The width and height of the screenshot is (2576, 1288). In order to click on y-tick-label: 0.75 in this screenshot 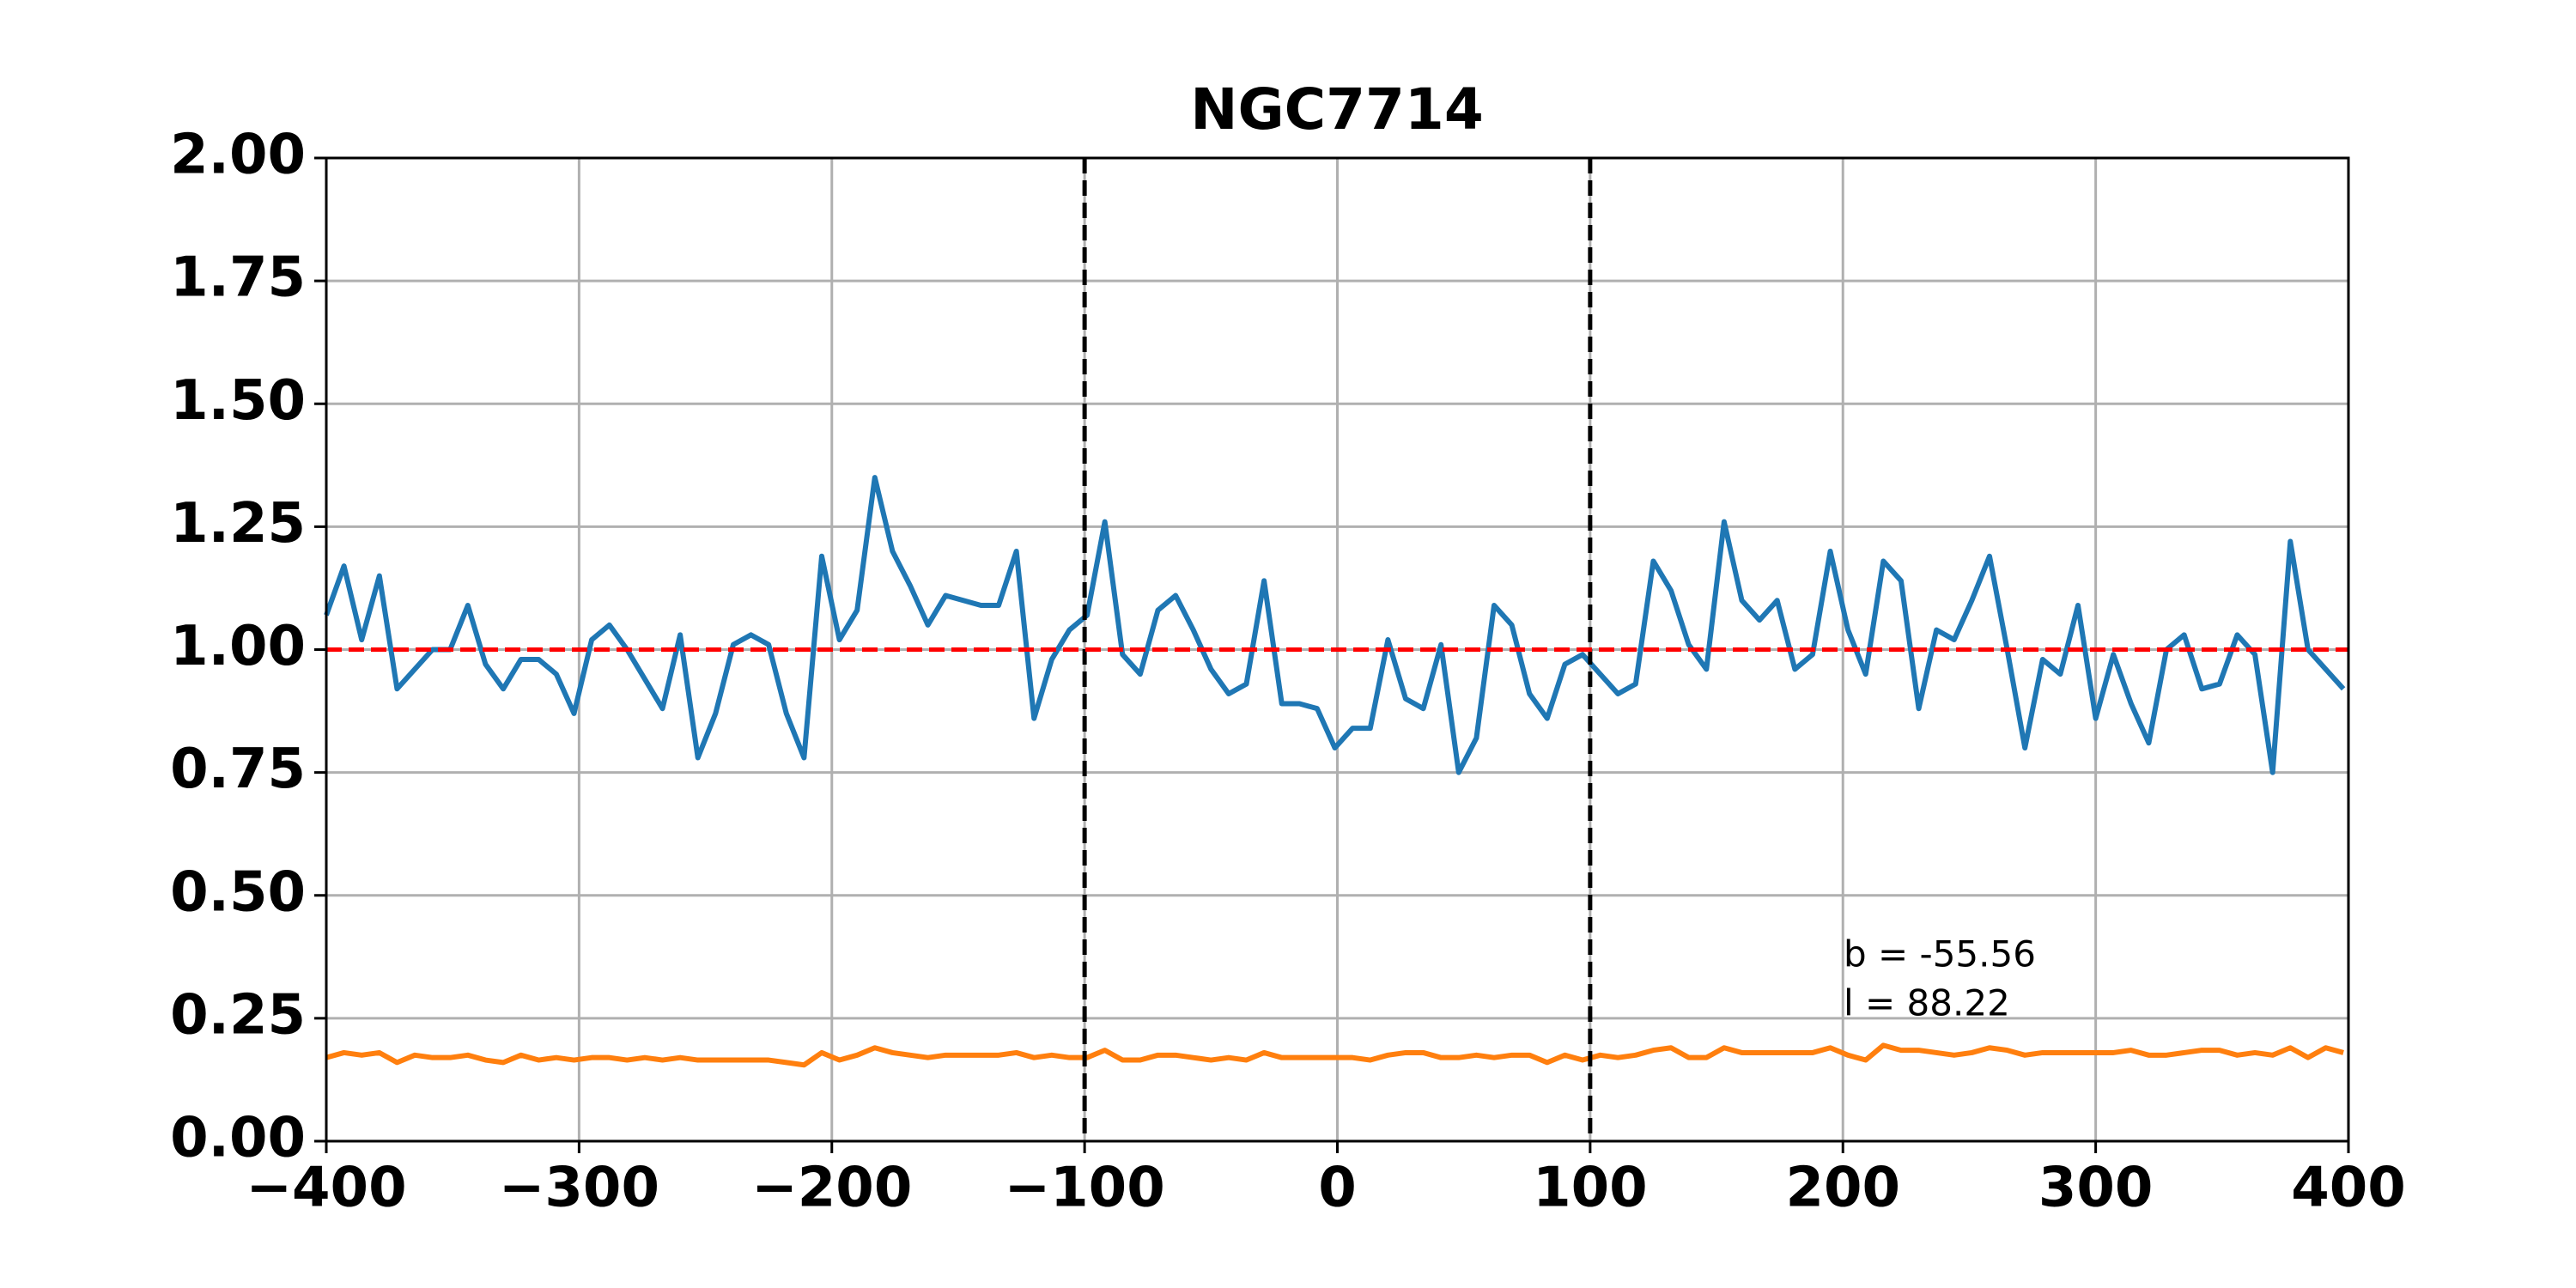, I will do `click(238, 770)`.